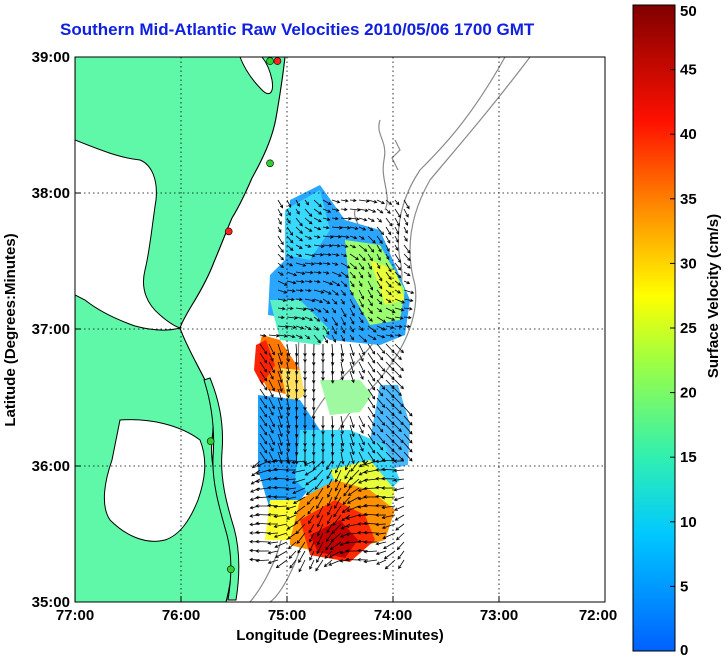 The width and height of the screenshot is (724, 659). I want to click on x-tick-label: 74:00, so click(393, 615).